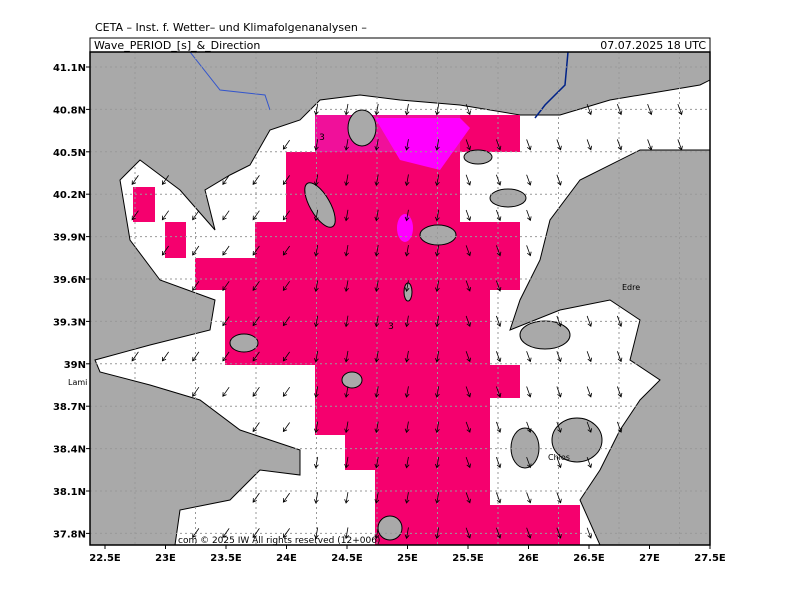 The height and width of the screenshot is (600, 800). Describe the element at coordinates (710, 558) in the screenshot. I see `lon-label: 27.5E` at that location.